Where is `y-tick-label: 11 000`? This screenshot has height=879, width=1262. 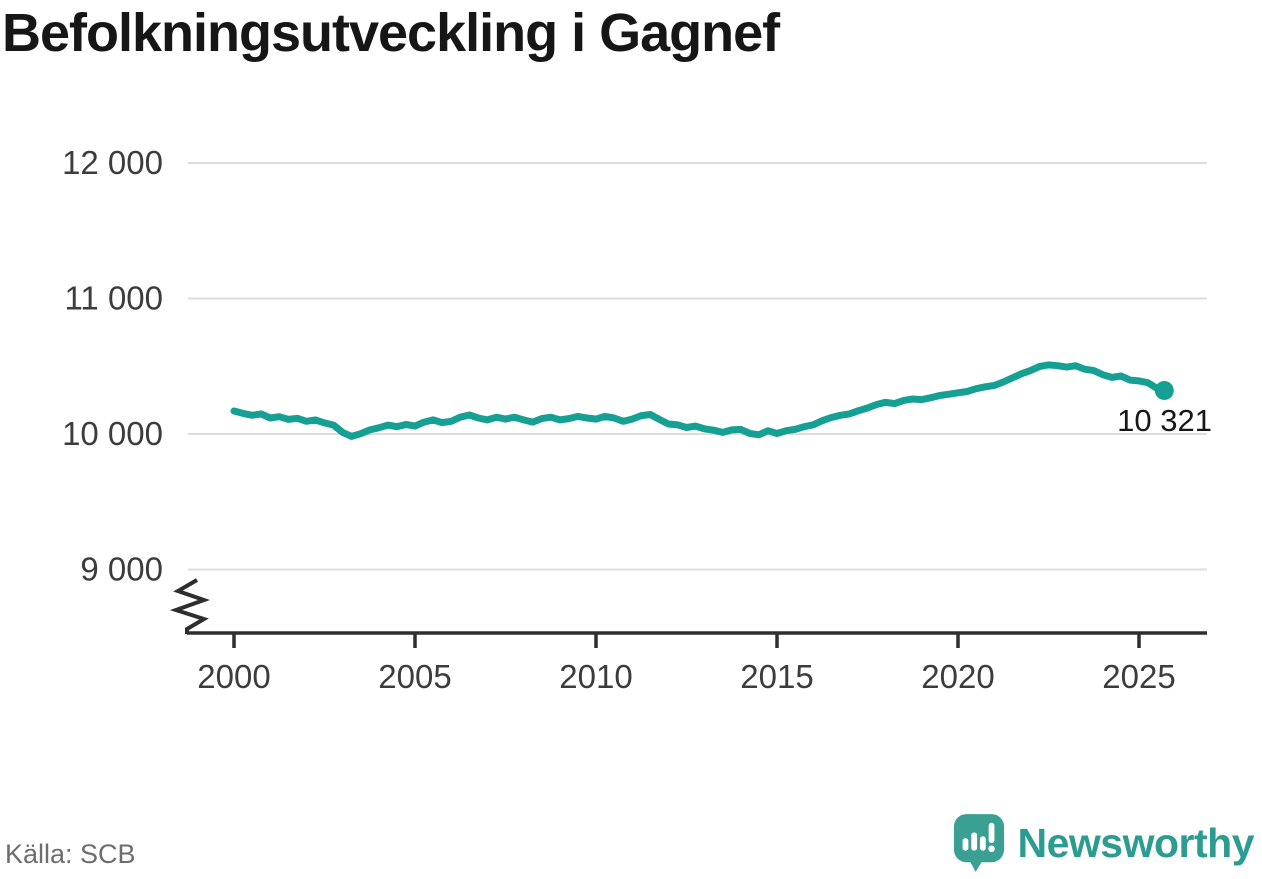 y-tick-label: 11 000 is located at coordinates (114, 298).